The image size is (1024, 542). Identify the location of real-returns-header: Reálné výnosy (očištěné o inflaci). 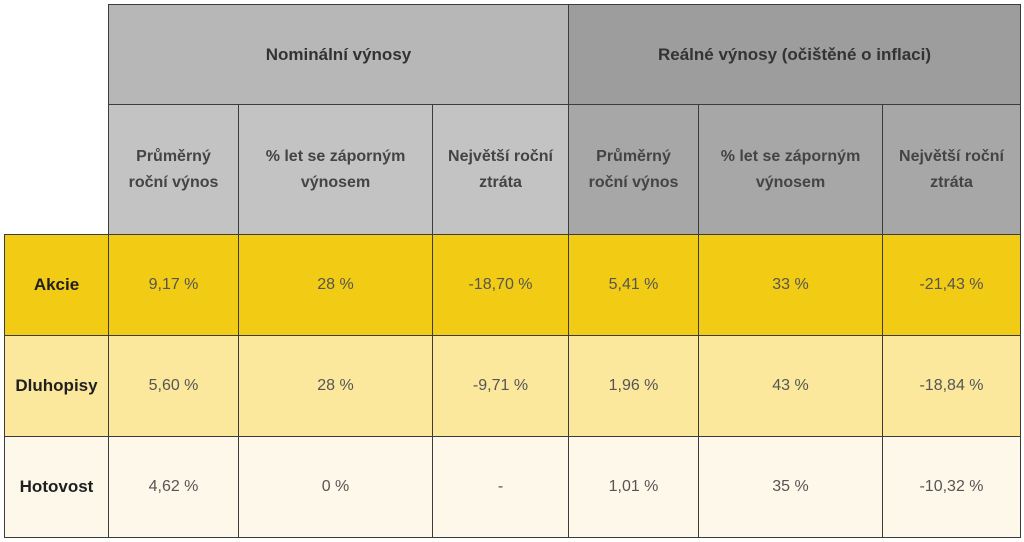
(794, 54).